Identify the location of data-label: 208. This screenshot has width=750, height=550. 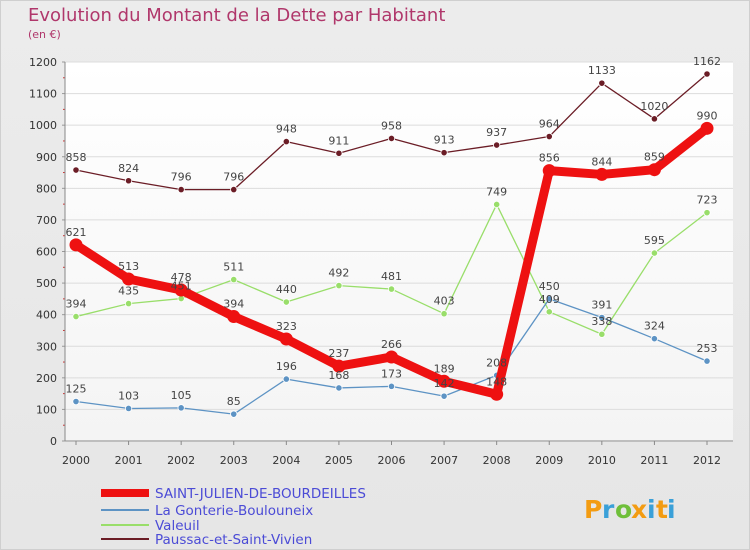
(496, 362).